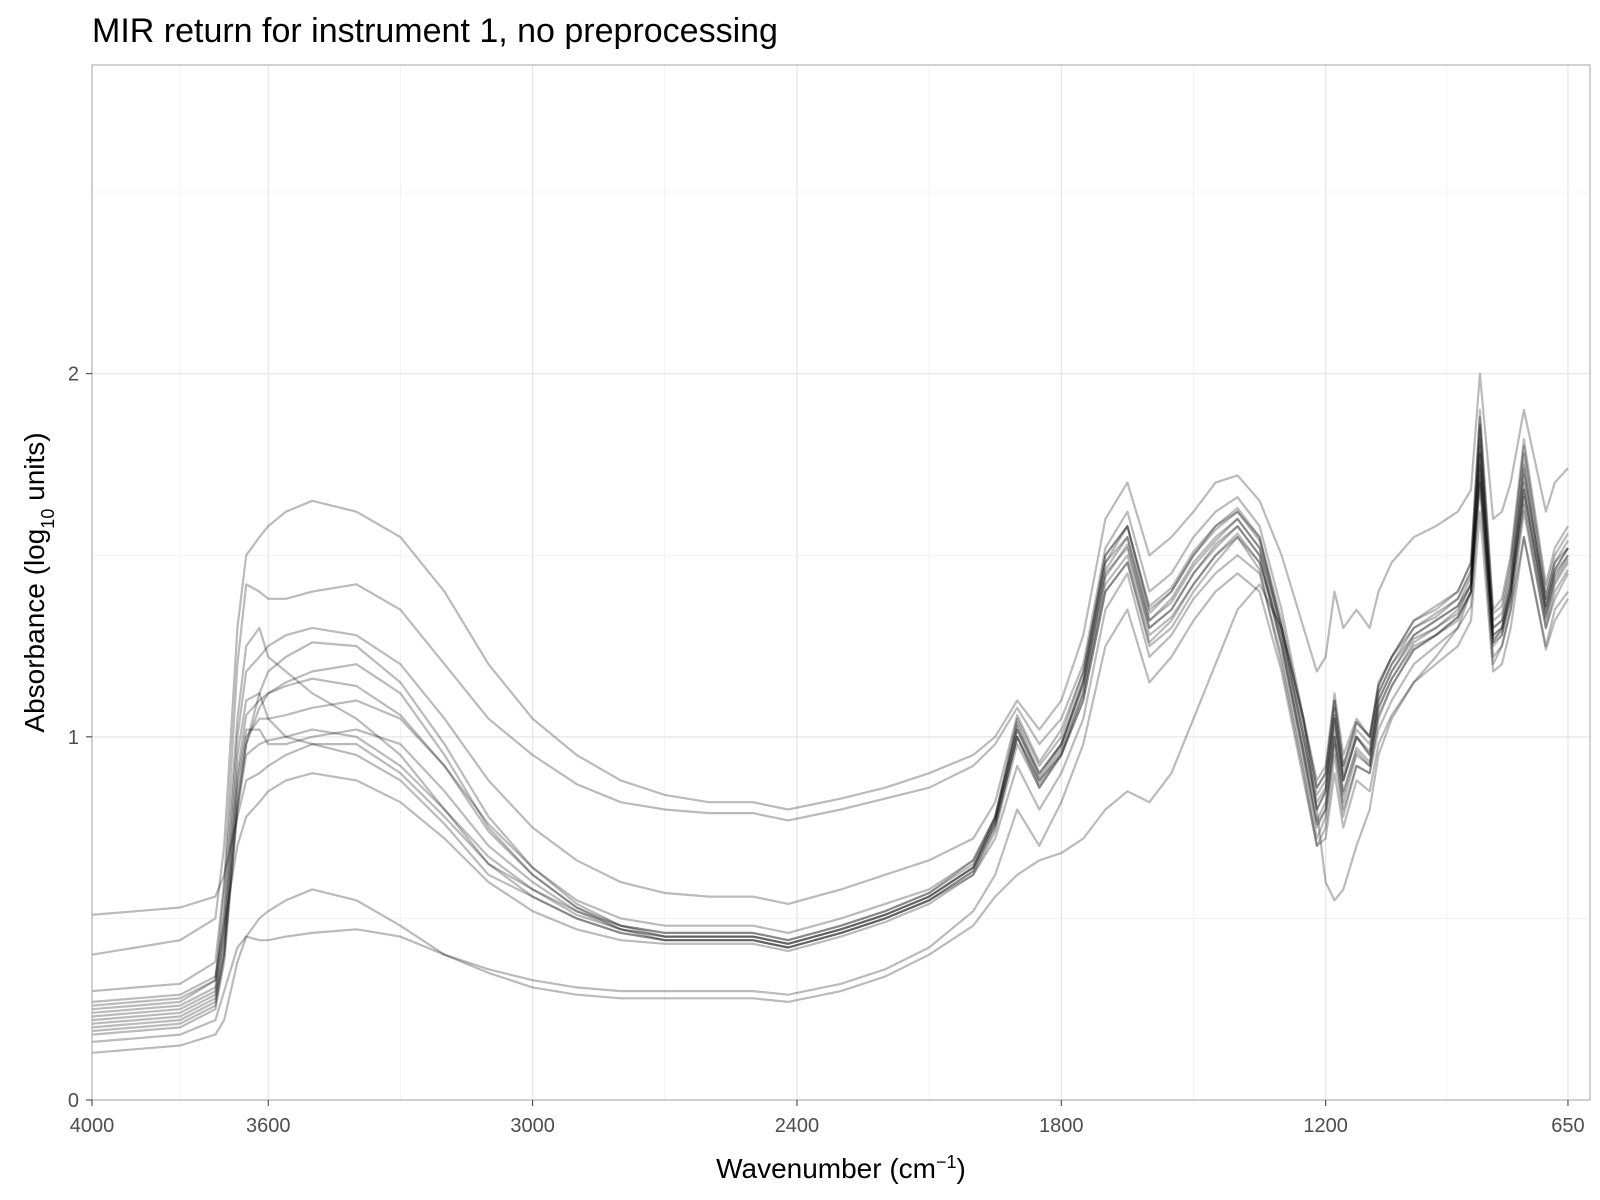 Image resolution: width=1600 pixels, height=1200 pixels. What do you see at coordinates (1325, 1126) in the screenshot?
I see `x-tick-label: 1200` at bounding box center [1325, 1126].